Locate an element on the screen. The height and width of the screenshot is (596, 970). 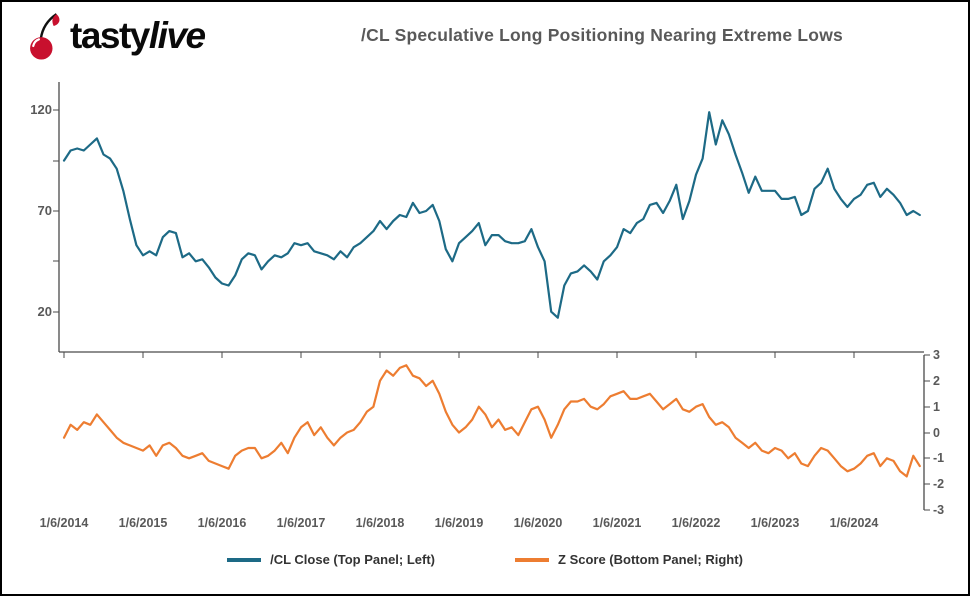
left-axis-tick-label: 70 is located at coordinates (44, 210).